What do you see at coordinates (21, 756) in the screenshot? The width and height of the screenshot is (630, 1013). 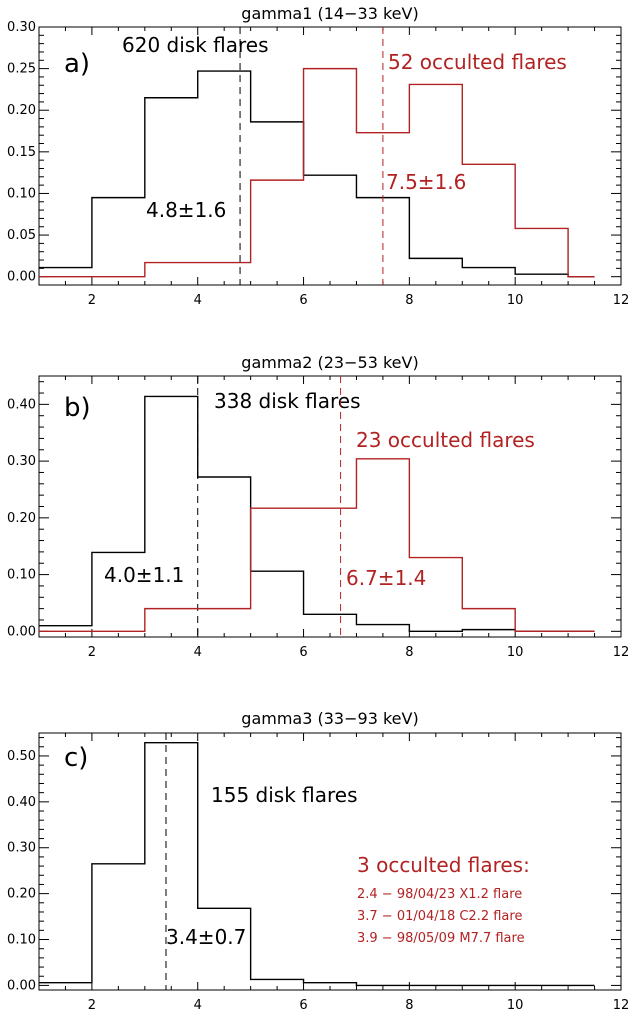 I see `y-tick-label: 0.50` at bounding box center [21, 756].